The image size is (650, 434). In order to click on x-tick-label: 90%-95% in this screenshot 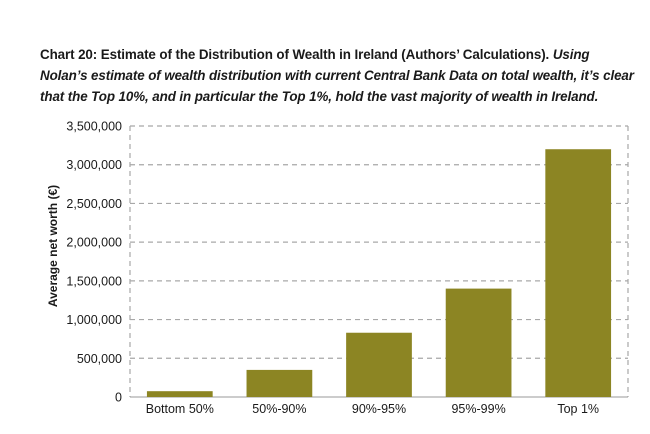, I will do `click(379, 409)`.